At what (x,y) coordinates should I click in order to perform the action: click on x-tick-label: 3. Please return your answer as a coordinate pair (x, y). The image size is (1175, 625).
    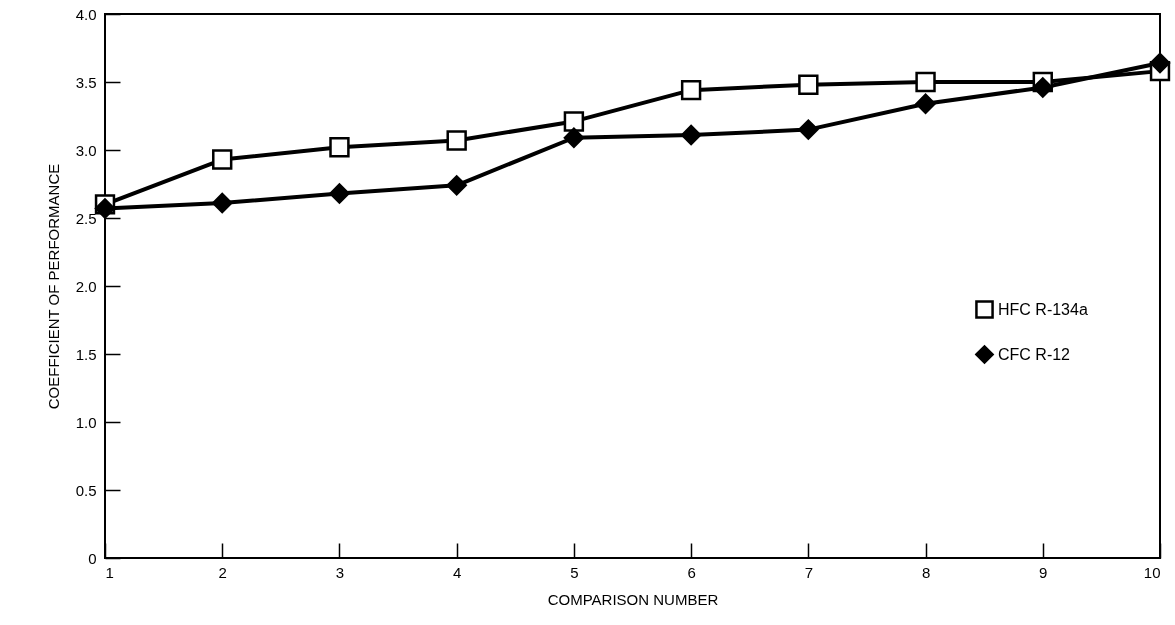
    Looking at the image, I should click on (340, 572).